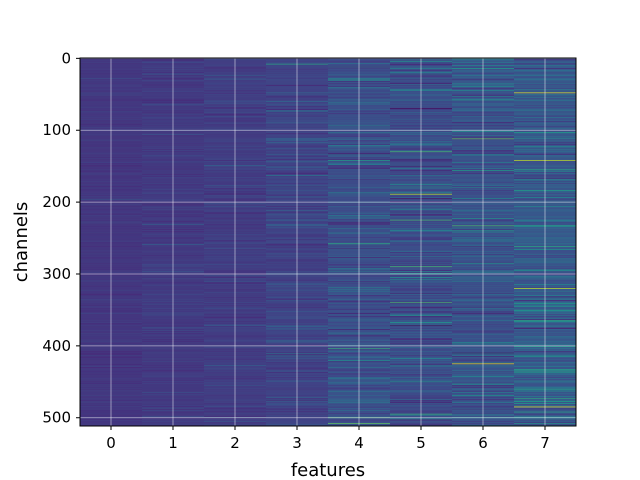 The image size is (640, 480). What do you see at coordinates (173, 443) in the screenshot?
I see `x-tick-label: 1` at bounding box center [173, 443].